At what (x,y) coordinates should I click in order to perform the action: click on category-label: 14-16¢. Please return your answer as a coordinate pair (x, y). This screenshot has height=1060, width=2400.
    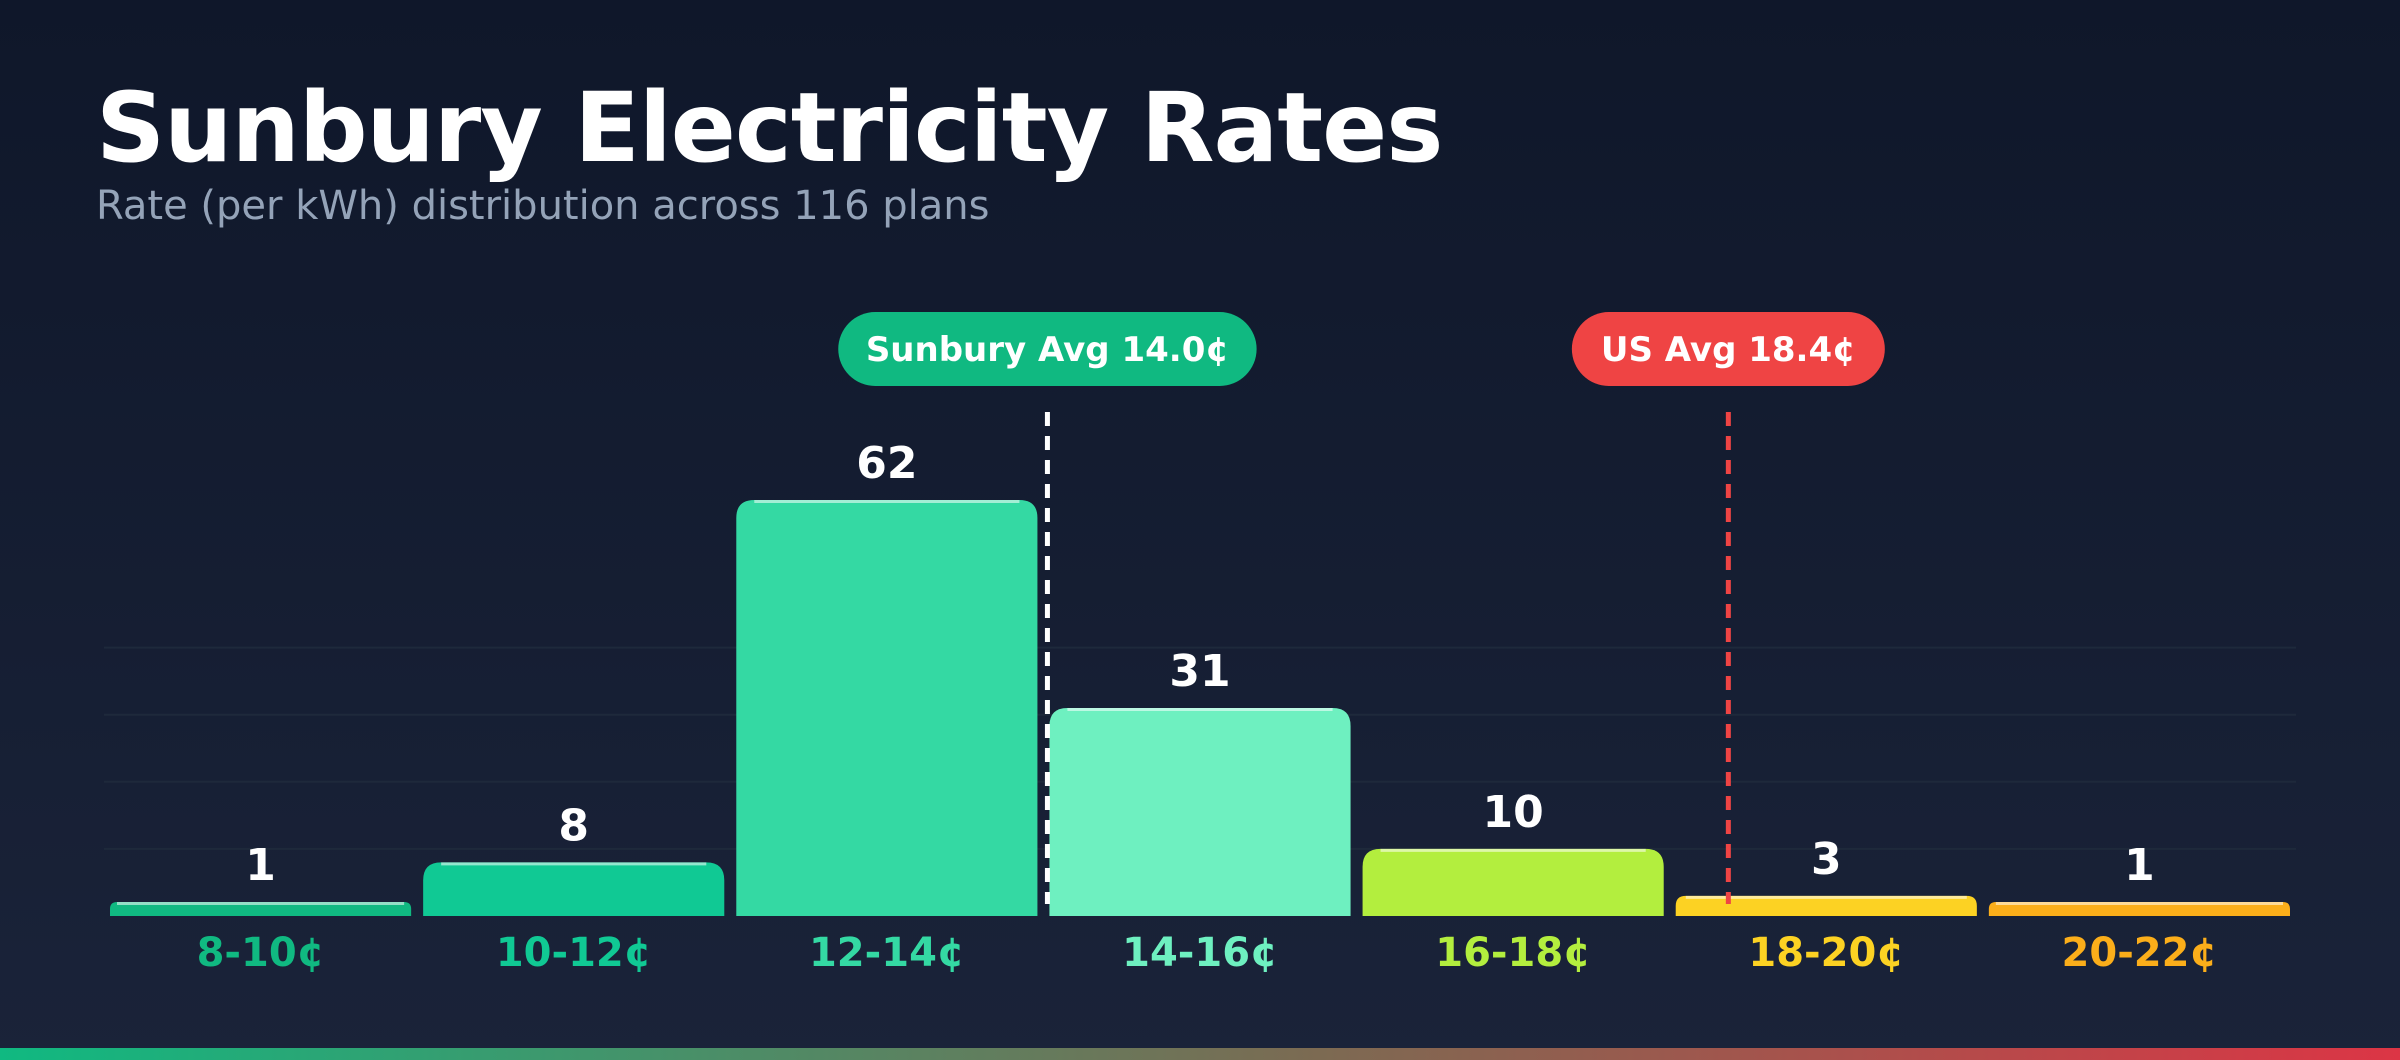
    Looking at the image, I should click on (1200, 953).